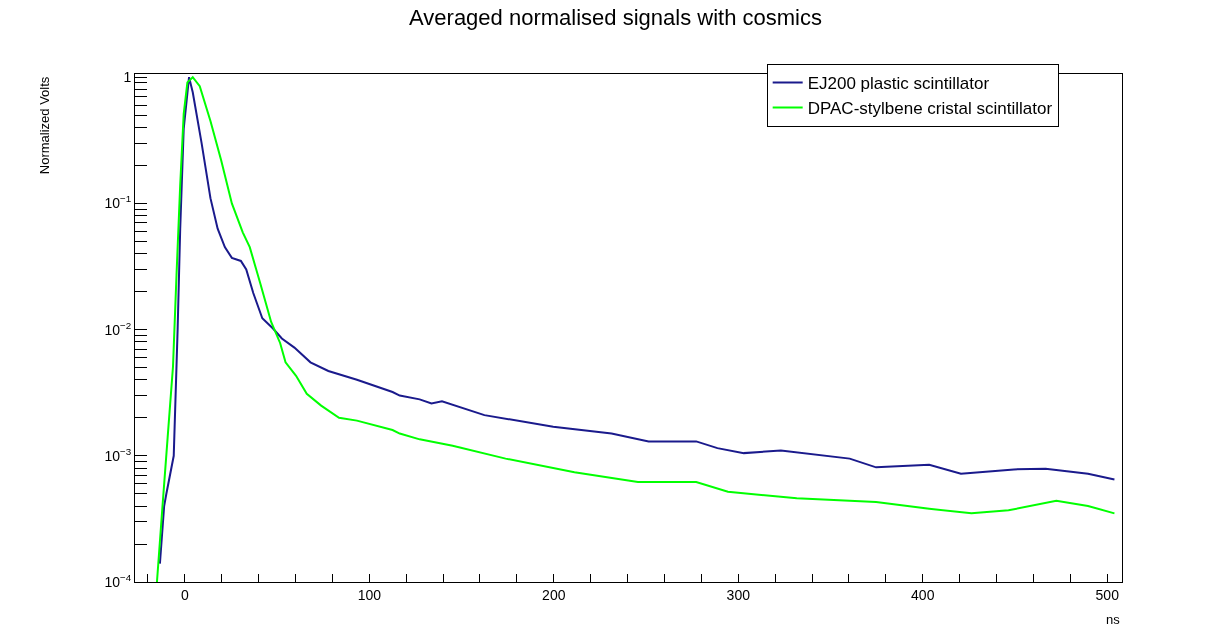 Image resolution: width=1231 pixels, height=640 pixels. I want to click on x-tick-label: 100, so click(369, 594).